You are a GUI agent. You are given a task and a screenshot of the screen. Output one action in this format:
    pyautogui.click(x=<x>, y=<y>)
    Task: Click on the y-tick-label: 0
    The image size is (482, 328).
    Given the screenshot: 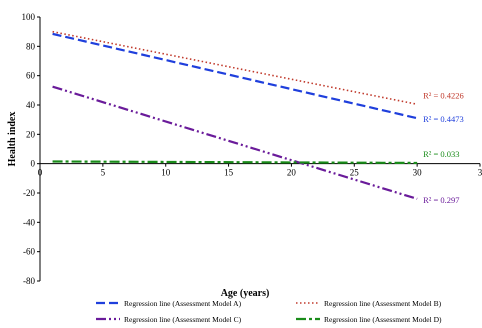 What is the action you would take?
    pyautogui.click(x=33, y=164)
    